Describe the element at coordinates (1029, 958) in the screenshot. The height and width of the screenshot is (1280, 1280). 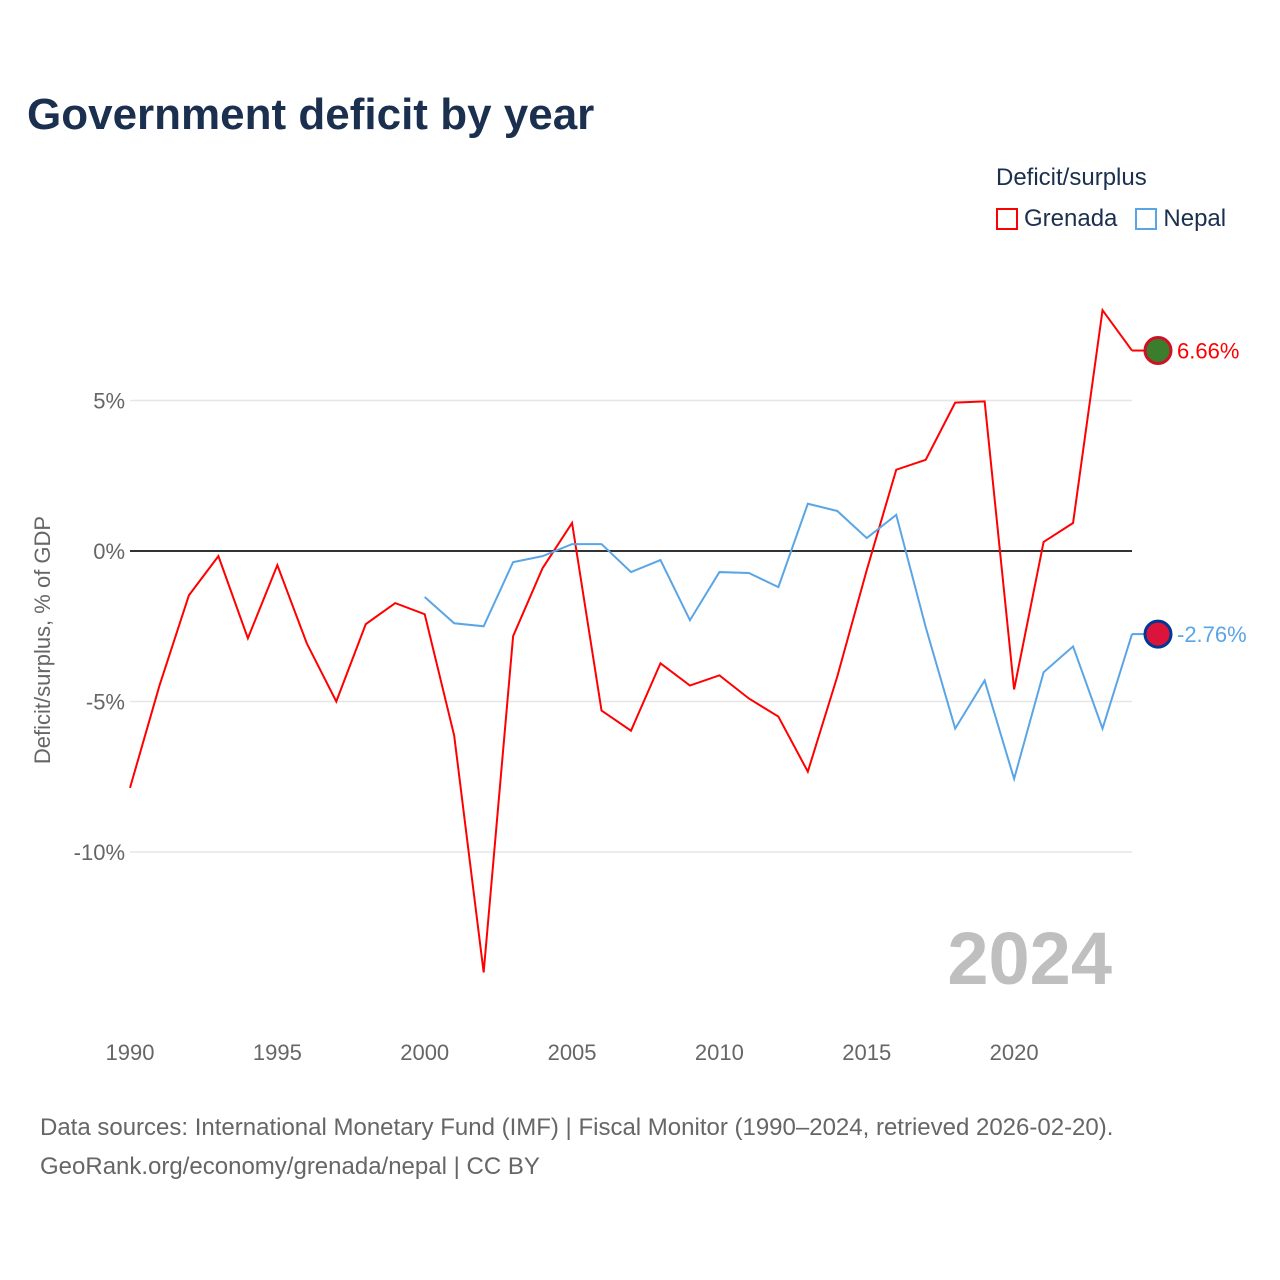
I see `year-watermark: 2024` at that location.